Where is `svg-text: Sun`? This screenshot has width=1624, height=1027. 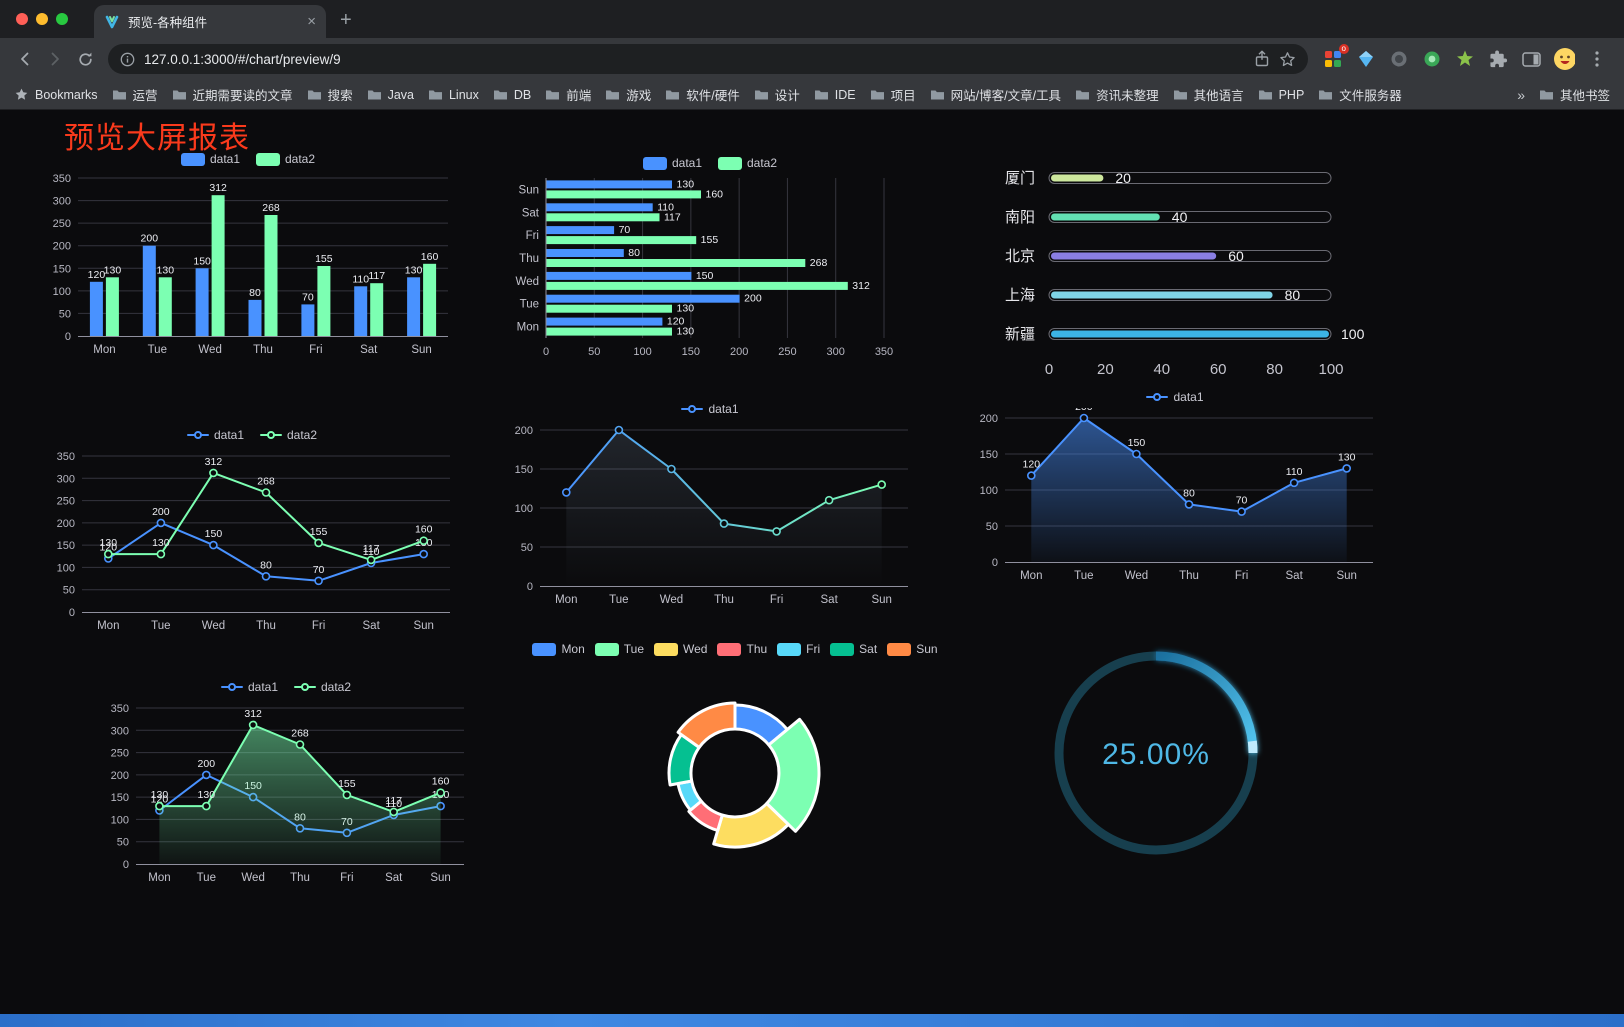
svg-text: Sun is located at coordinates (1346, 576).